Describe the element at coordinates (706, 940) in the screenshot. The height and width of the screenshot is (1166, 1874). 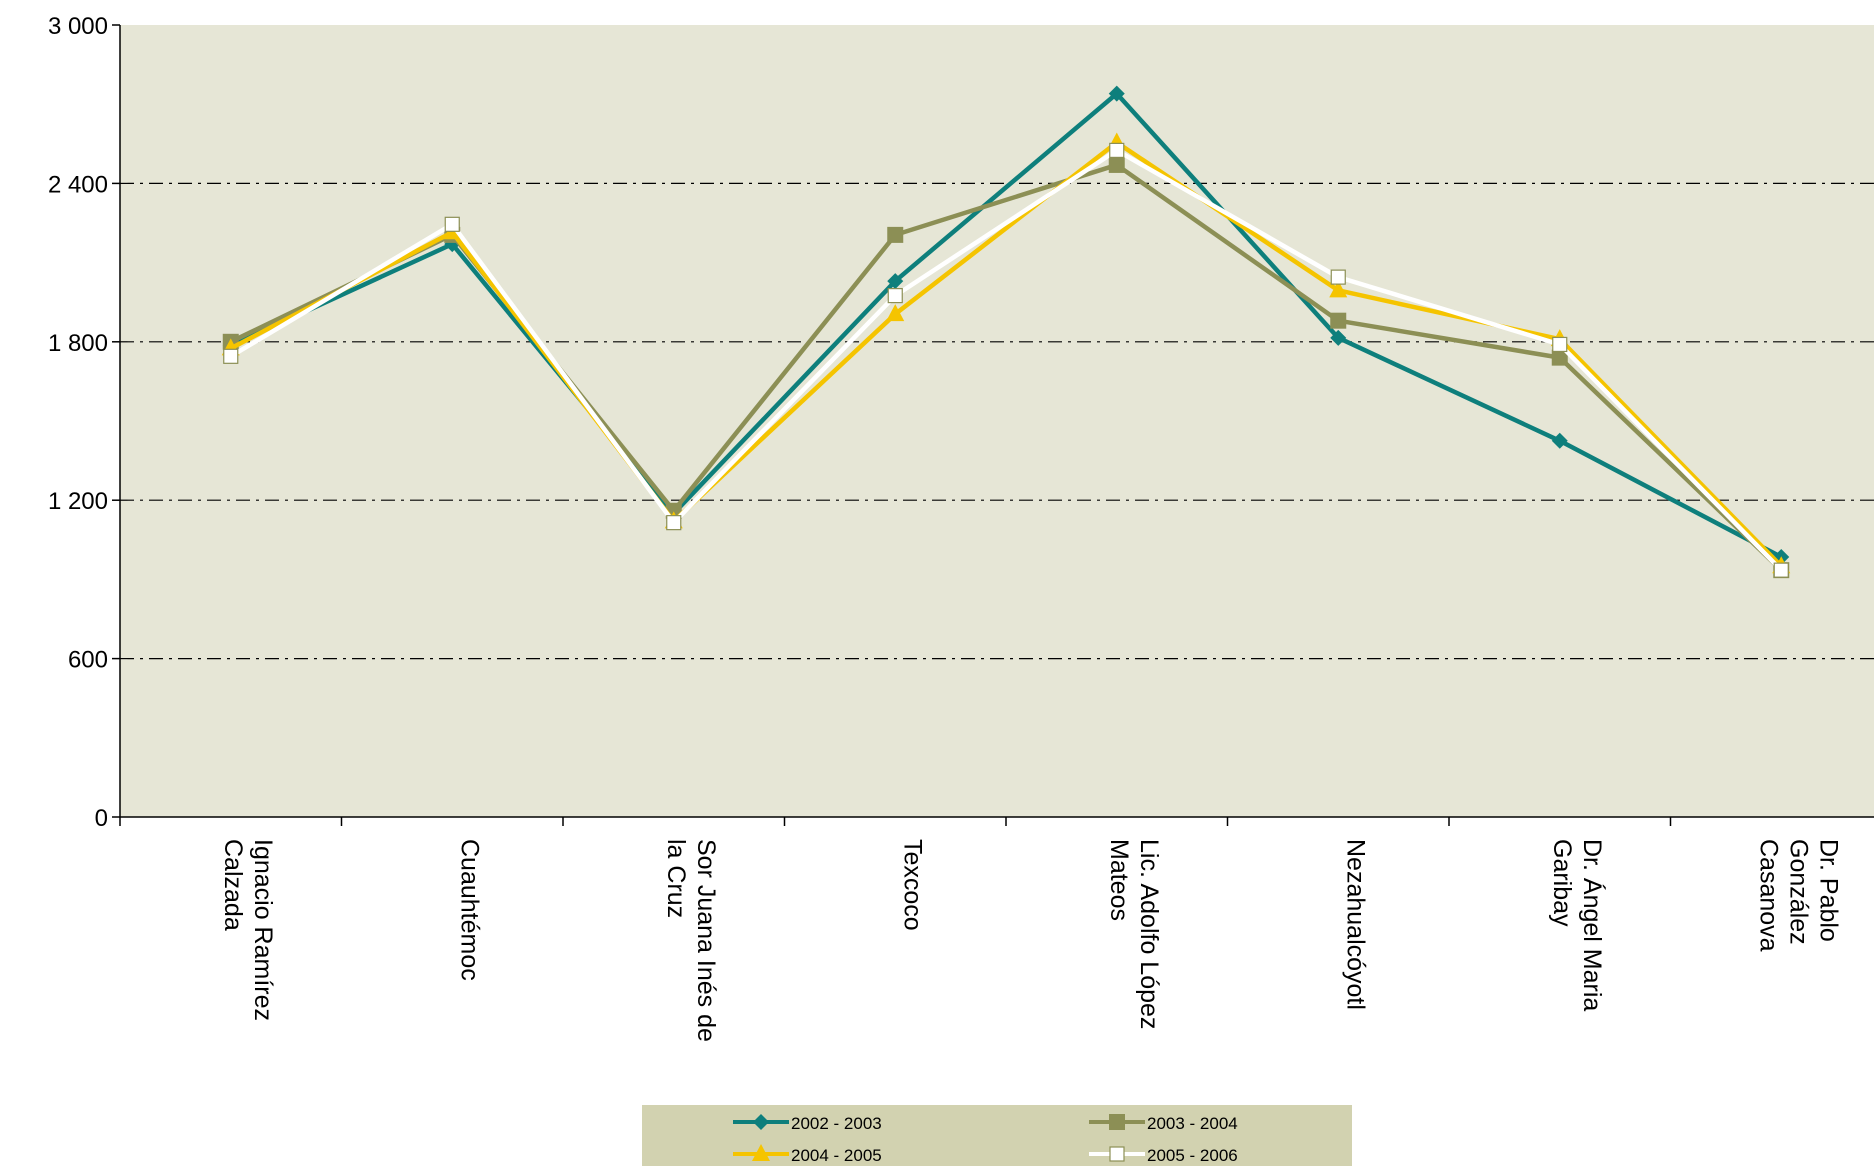
I see `x-tick-label-line: Sor Juana Inés de` at that location.